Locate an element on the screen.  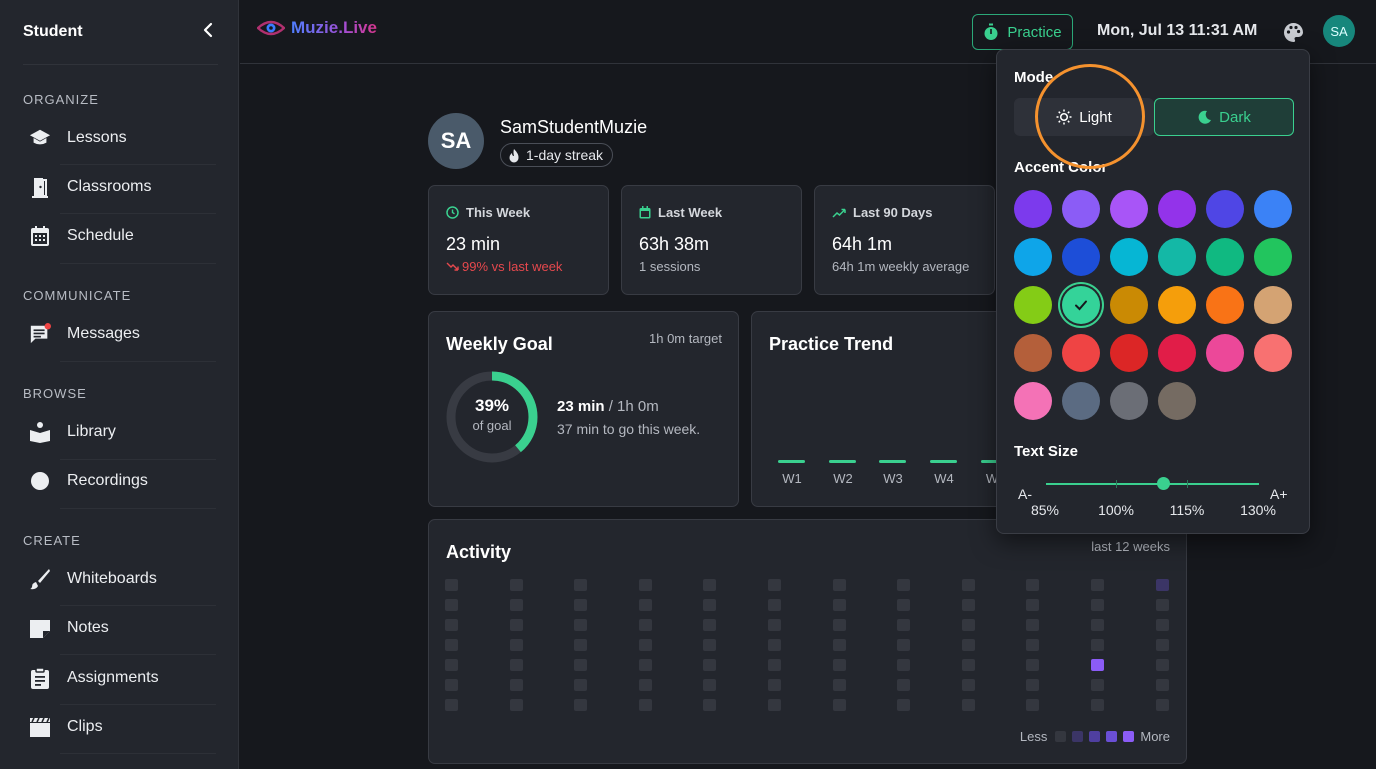
sidebar-item-label: Notes is located at coordinates (88, 627).